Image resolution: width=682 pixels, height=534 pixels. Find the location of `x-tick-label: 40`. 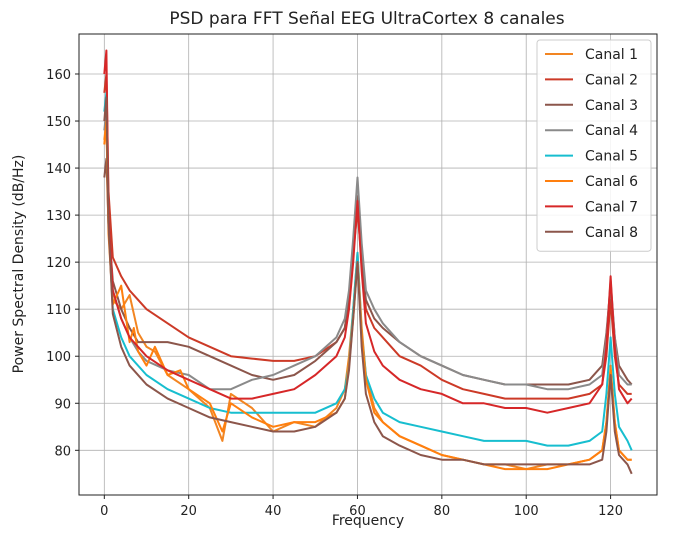

x-tick-label: 40 is located at coordinates (273, 511).